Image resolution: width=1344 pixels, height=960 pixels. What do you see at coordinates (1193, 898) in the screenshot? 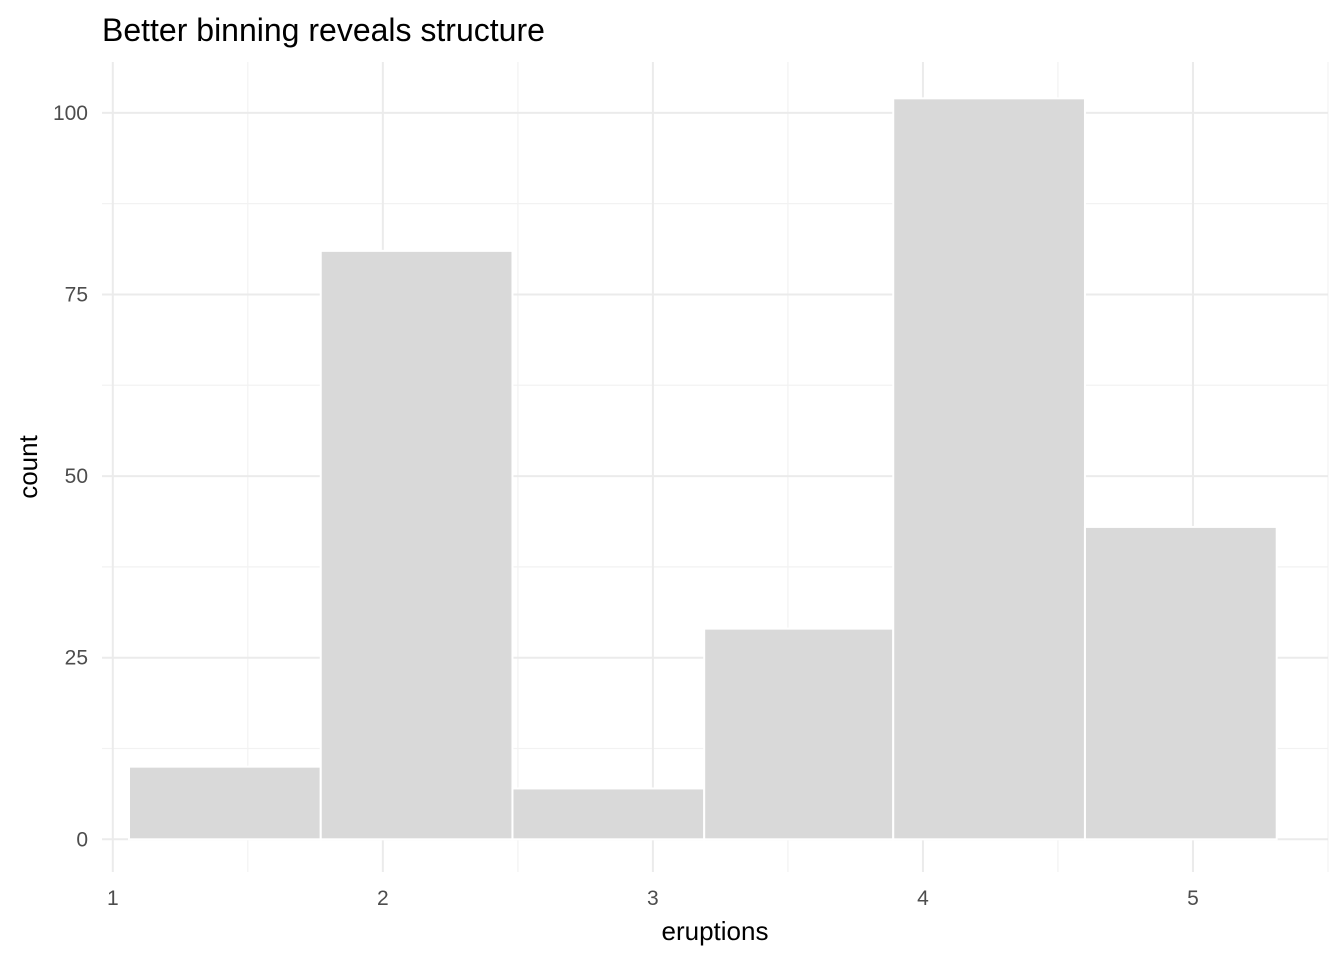
I see `x-tick-label: 5` at bounding box center [1193, 898].